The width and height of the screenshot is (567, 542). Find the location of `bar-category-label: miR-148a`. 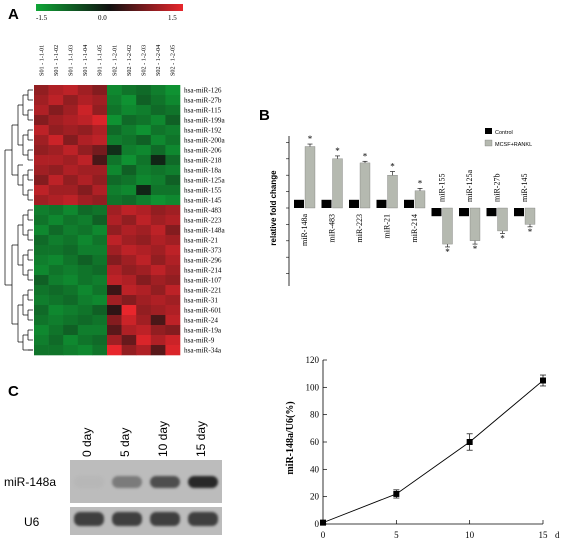

bar-category-label: miR-148a is located at coordinates (304, 230).